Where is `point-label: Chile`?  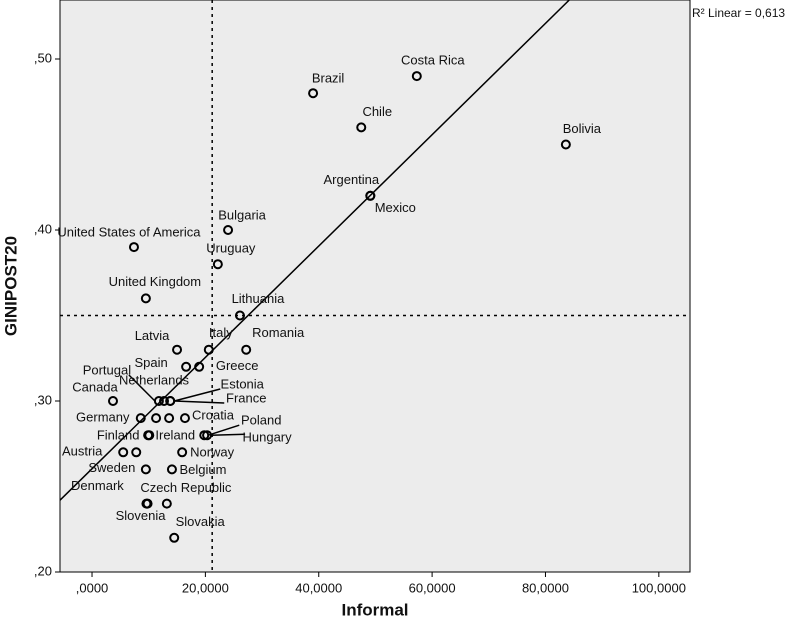
point-label: Chile is located at coordinates (377, 111).